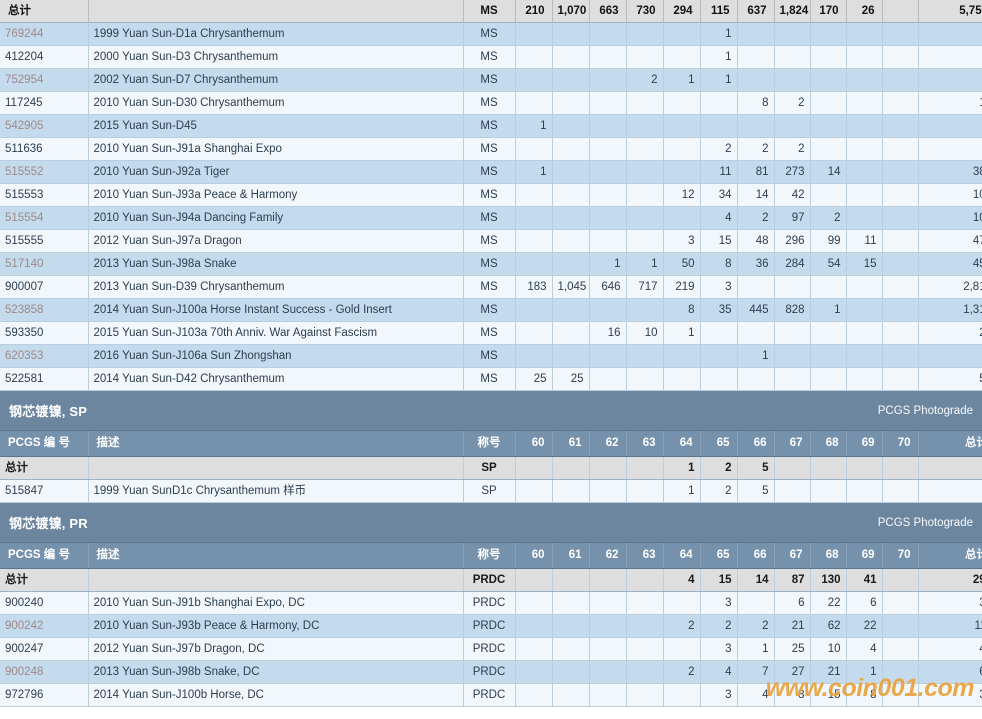  Describe the element at coordinates (44, 626) in the screenshot. I see `pcgs-number-cell: 900242` at that location.